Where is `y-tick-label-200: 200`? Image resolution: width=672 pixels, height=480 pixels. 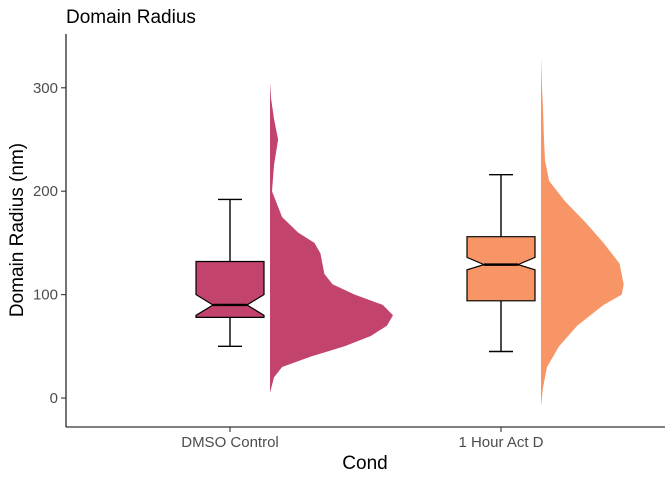
y-tick-label-200: 200 is located at coordinates (45, 191).